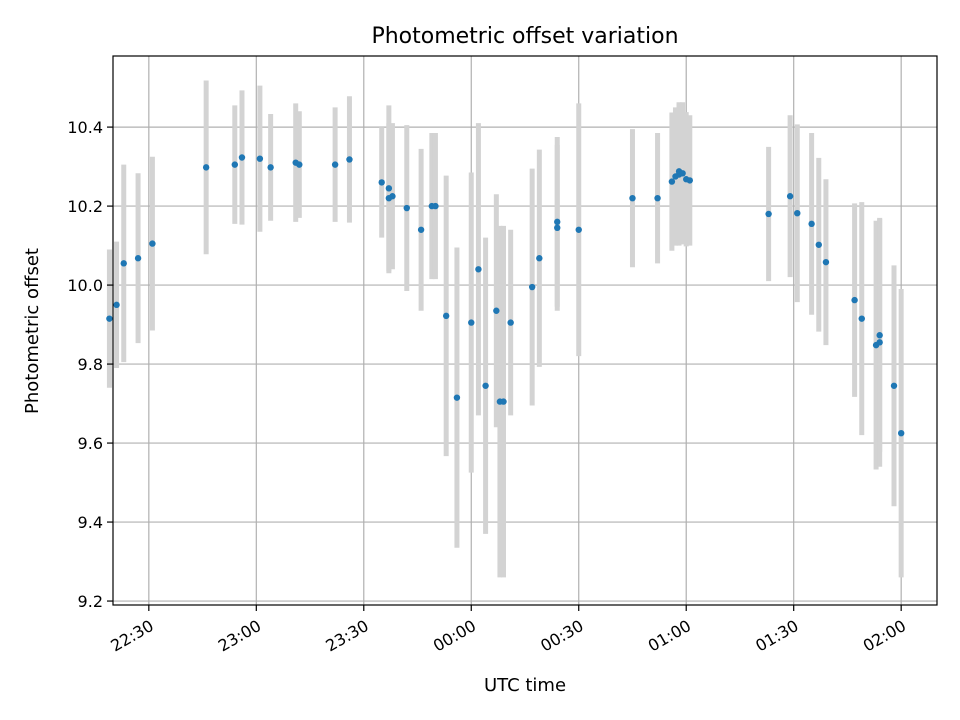  I want to click on y-tick-label: 9.6, so click(90, 443).